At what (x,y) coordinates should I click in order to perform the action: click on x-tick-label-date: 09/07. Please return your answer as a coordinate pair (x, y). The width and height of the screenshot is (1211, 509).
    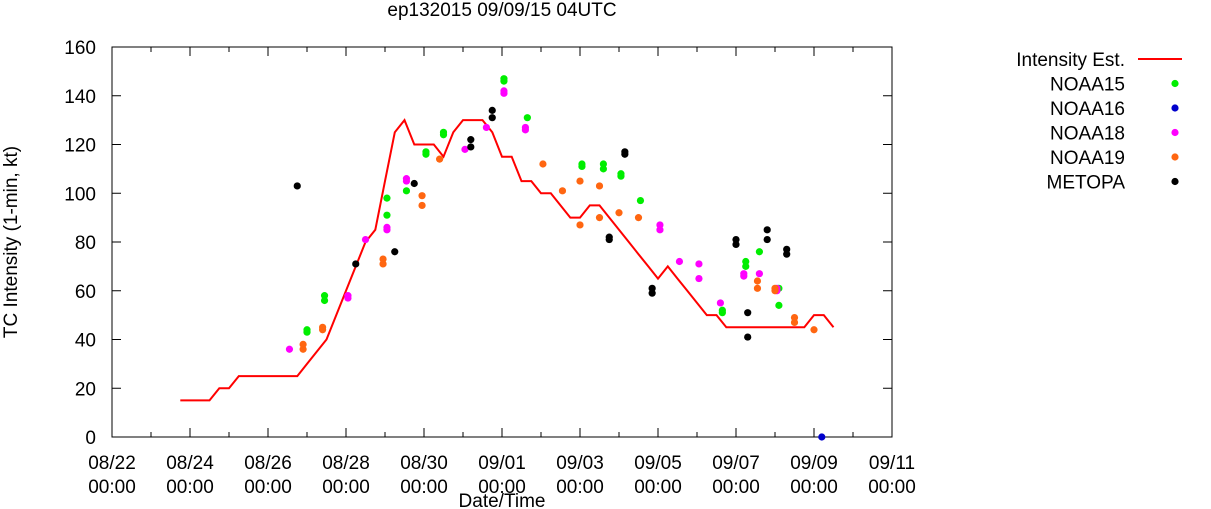
    Looking at the image, I should click on (736, 463).